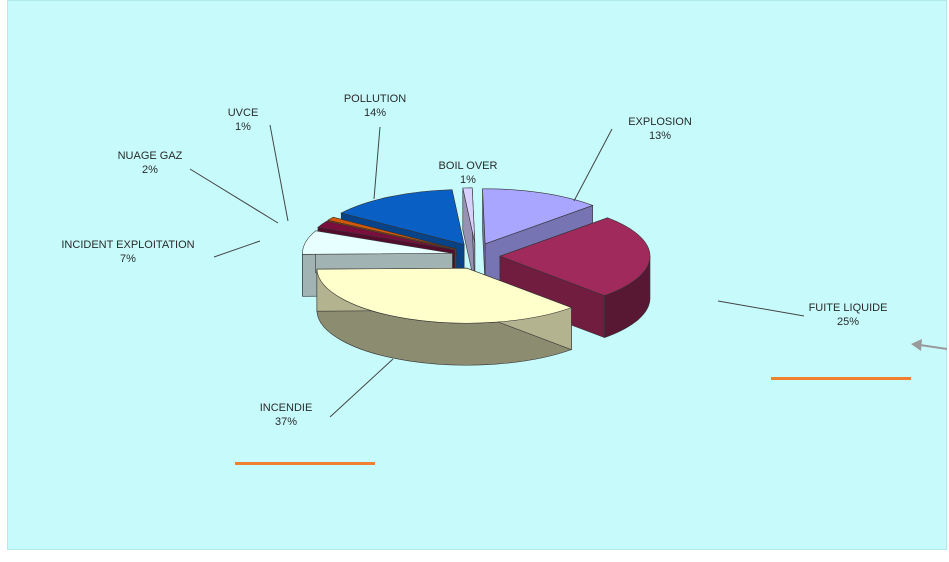 The height and width of the screenshot is (562, 949). I want to click on label-nuage-gaz: NUAGE GAZ, so click(150, 156).